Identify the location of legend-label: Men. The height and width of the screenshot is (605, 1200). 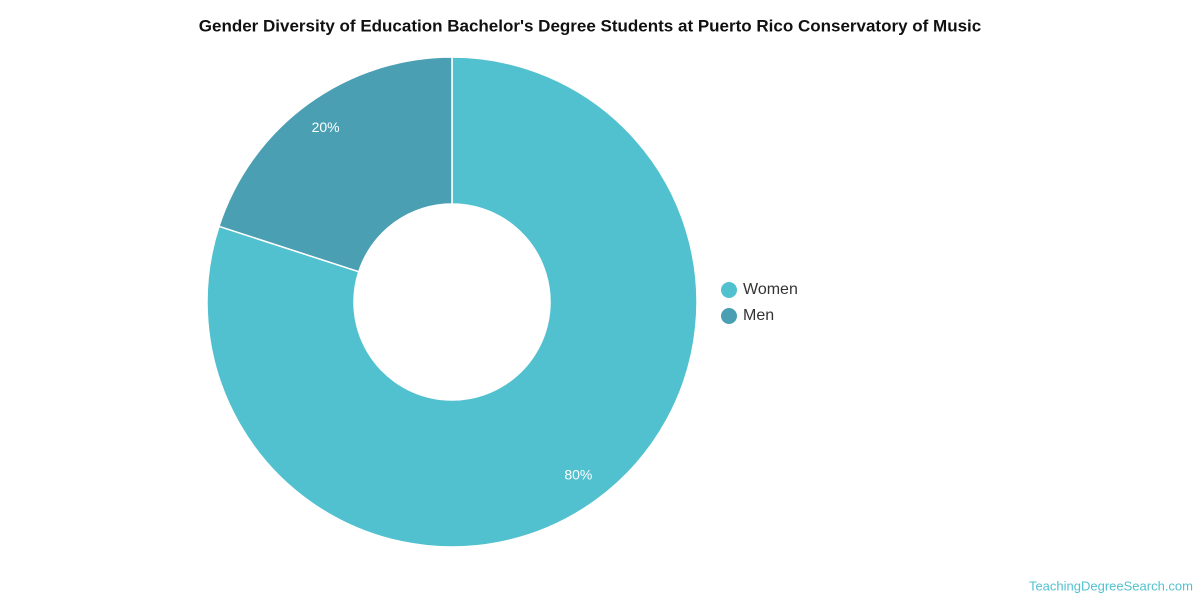
(758, 315).